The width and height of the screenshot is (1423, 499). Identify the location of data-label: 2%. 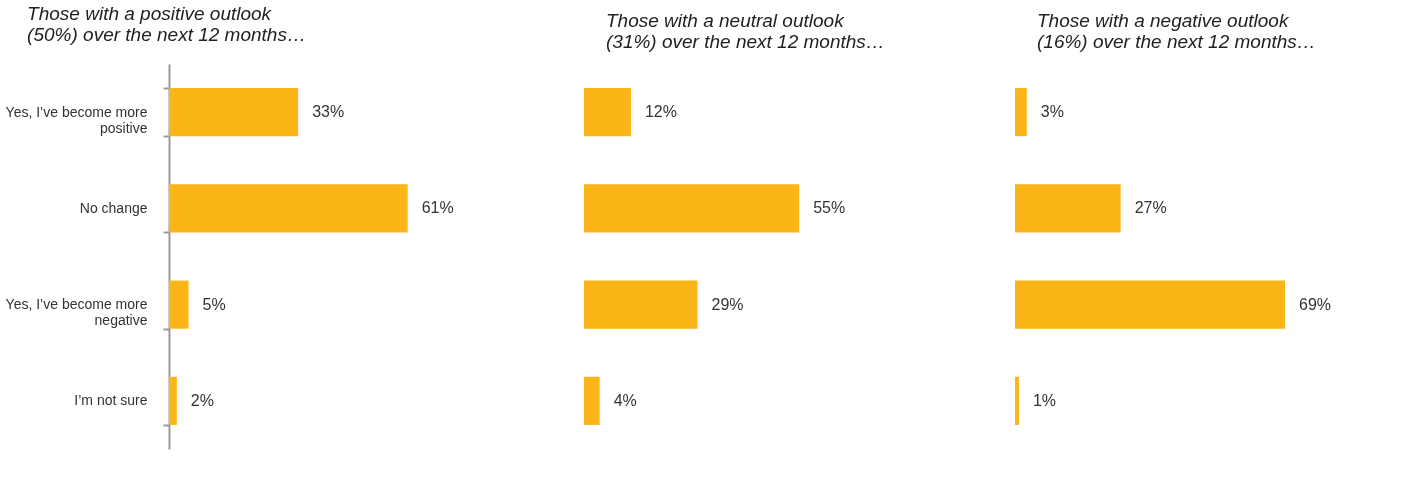
(202, 400).